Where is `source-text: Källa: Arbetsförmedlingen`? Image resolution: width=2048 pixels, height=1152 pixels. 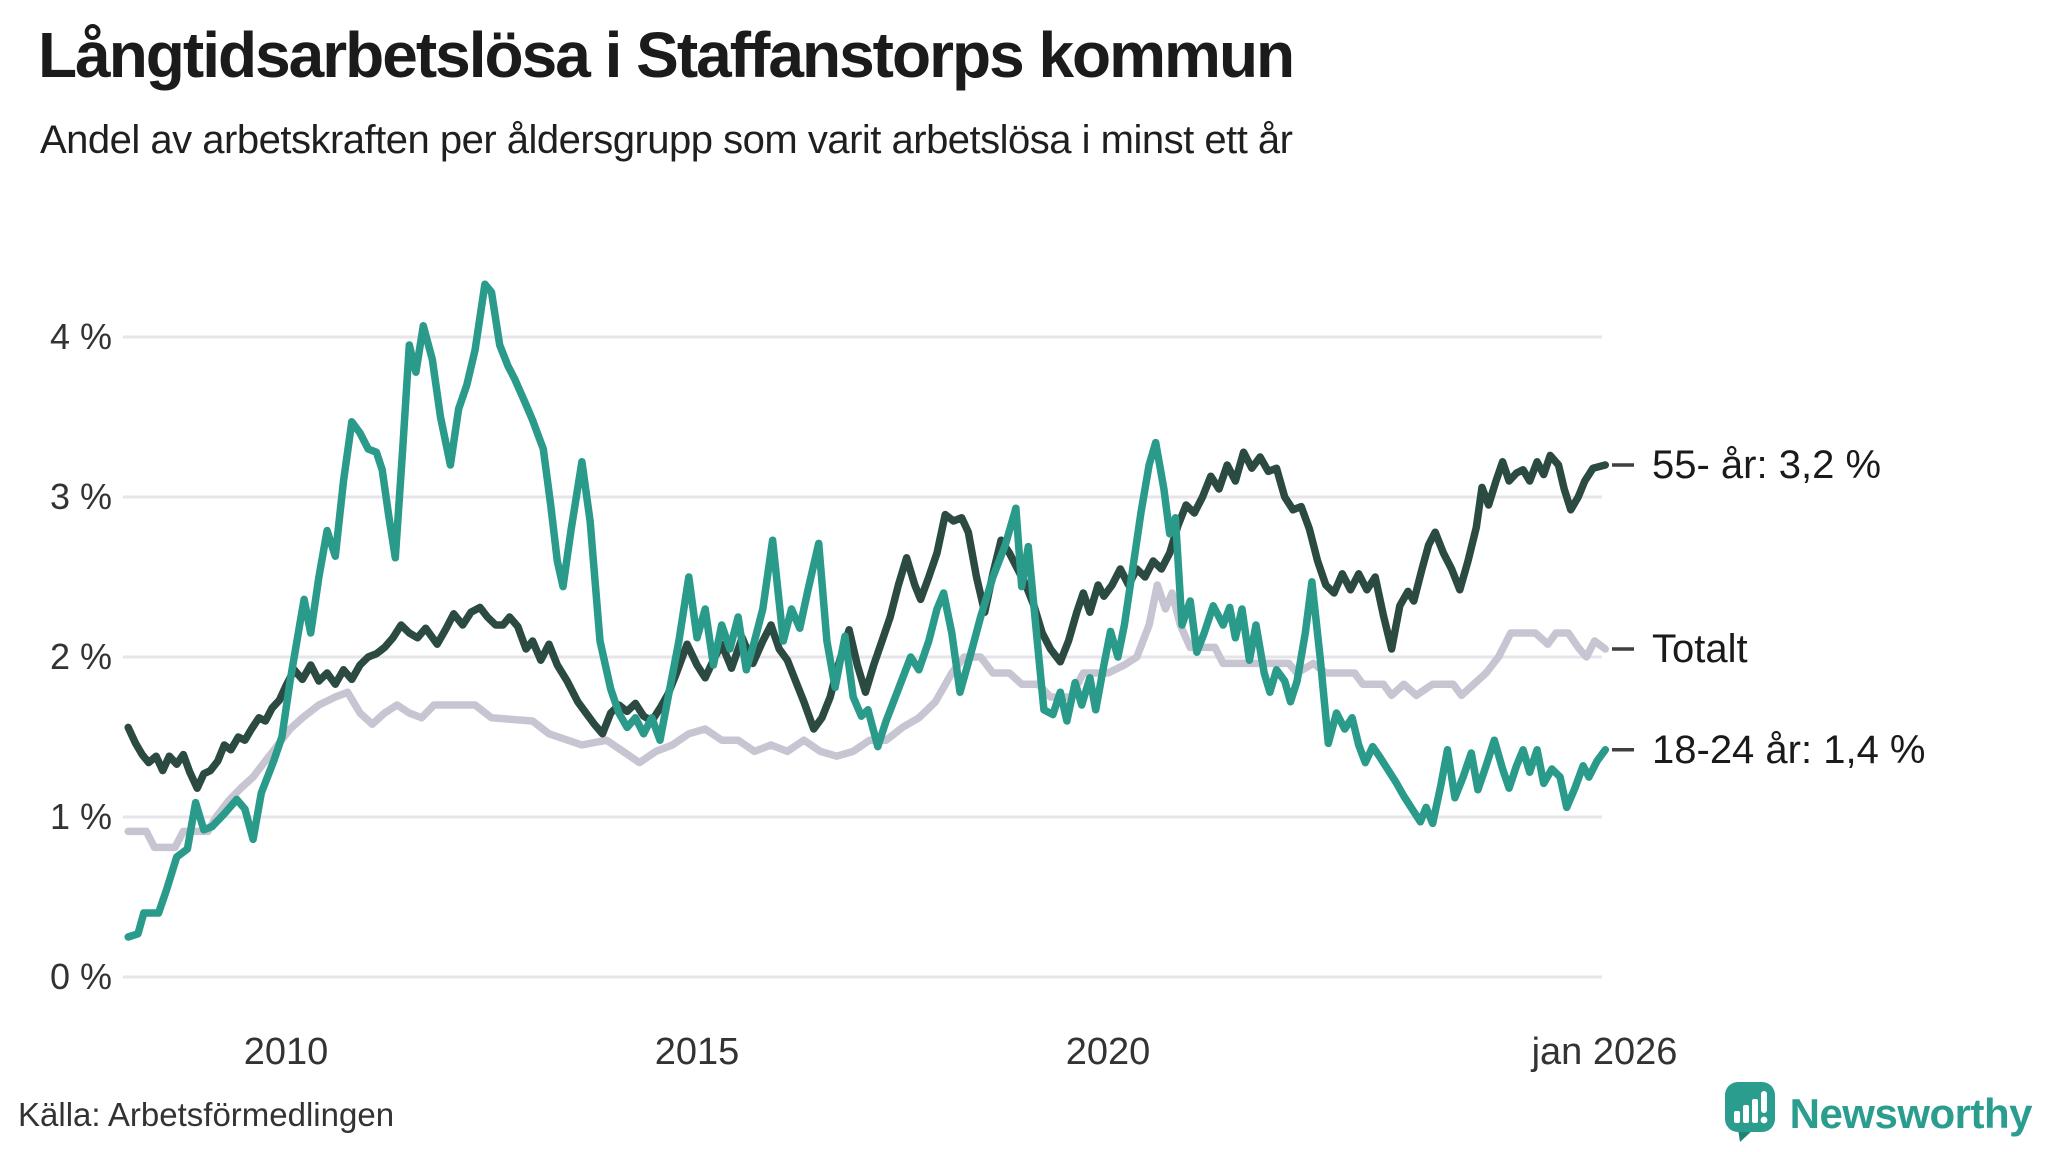
source-text: Källa: Arbetsförmedlingen is located at coordinates (206, 1114).